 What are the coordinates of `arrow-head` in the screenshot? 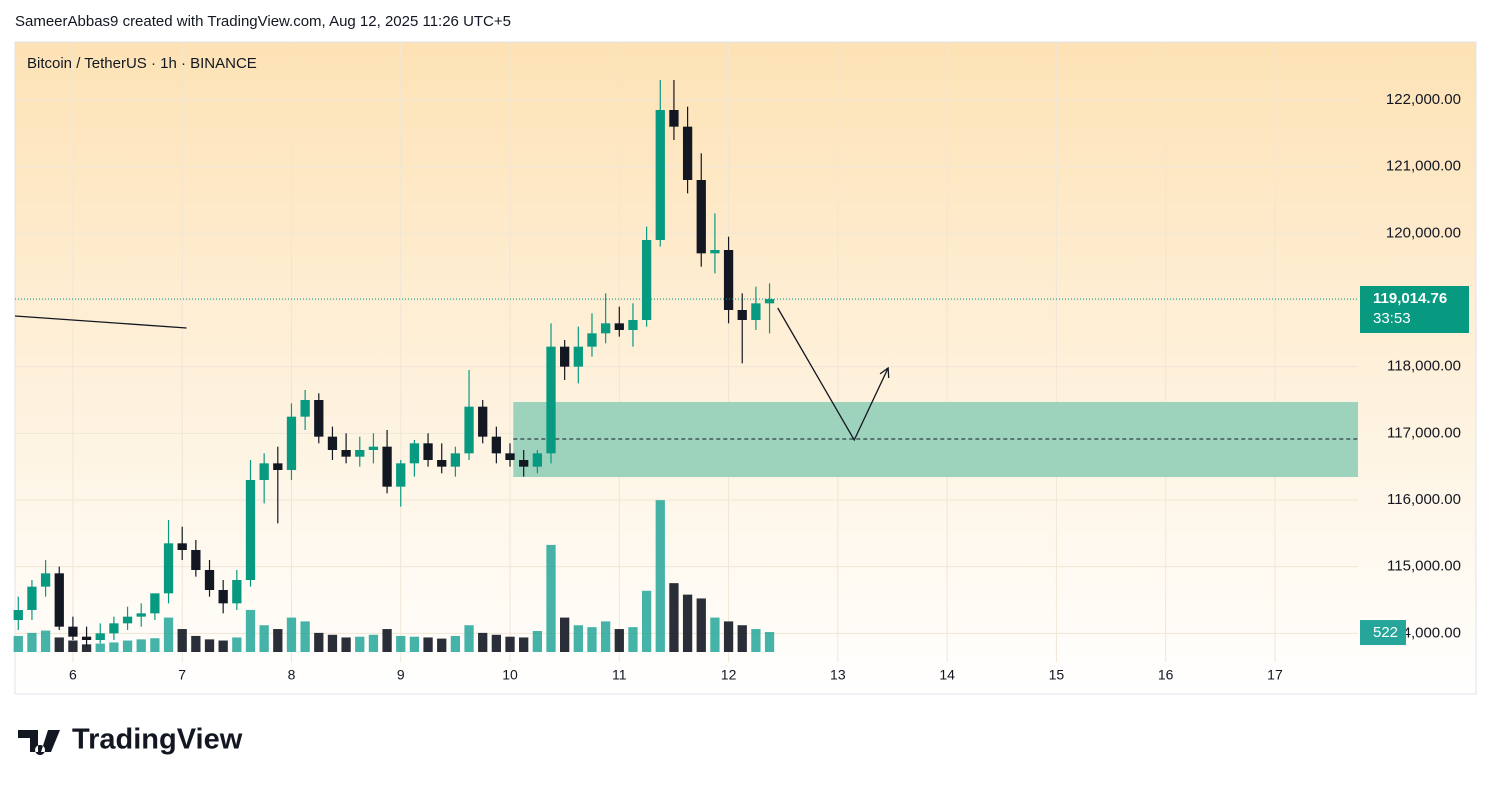 It's located at (884, 372).